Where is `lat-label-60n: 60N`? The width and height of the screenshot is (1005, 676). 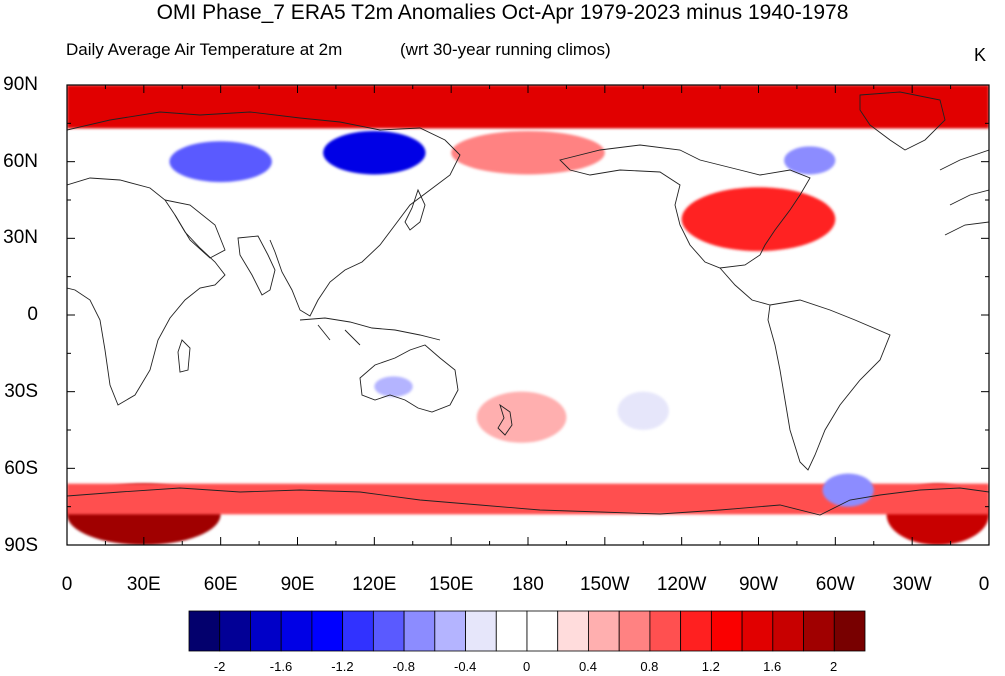
lat-label-60n: 60N is located at coordinates (20, 161).